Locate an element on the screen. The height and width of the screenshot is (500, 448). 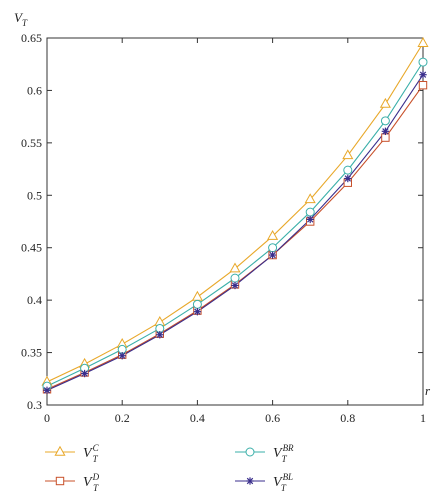
legend-label-sup: BR is located at coordinates (288, 448).